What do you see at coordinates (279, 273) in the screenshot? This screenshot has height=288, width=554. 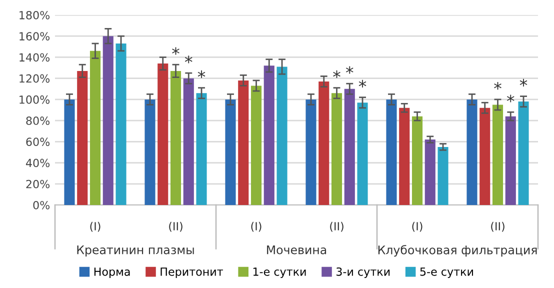 I see `legend-label: 1-е сутки` at bounding box center [279, 273].